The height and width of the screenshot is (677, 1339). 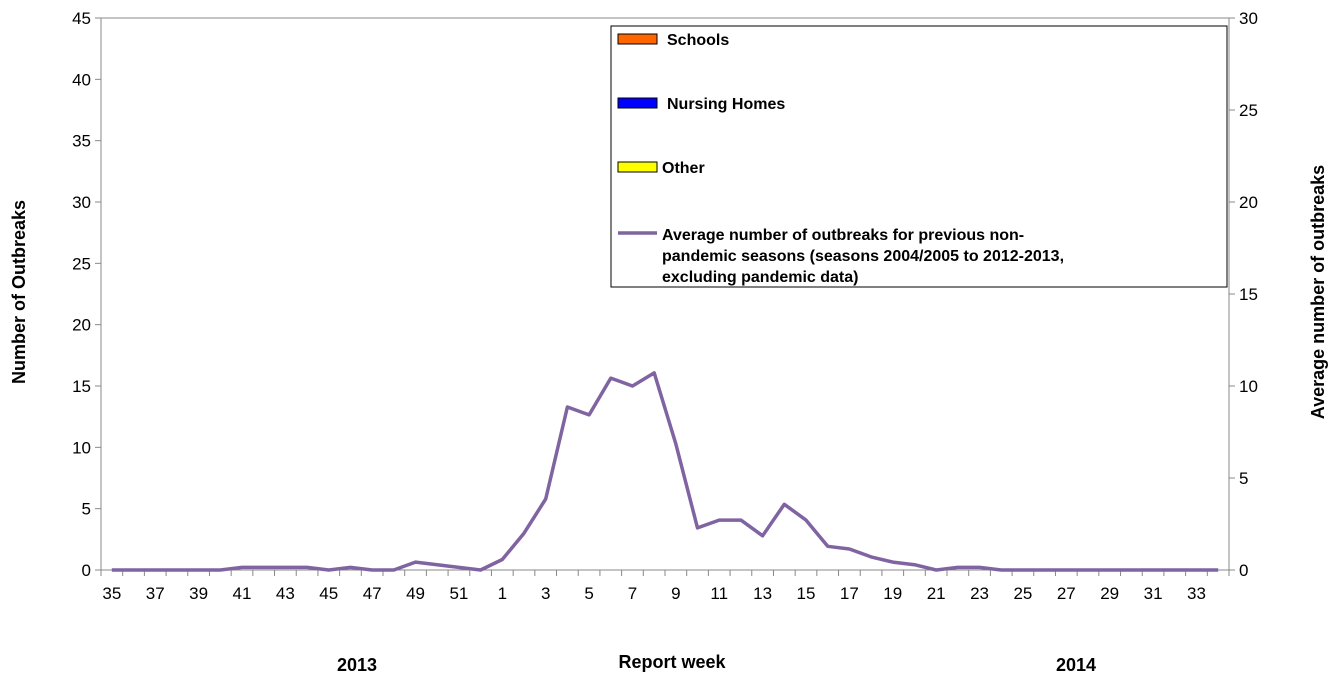 I want to click on y2-tick-label: 30, so click(x=1248, y=18).